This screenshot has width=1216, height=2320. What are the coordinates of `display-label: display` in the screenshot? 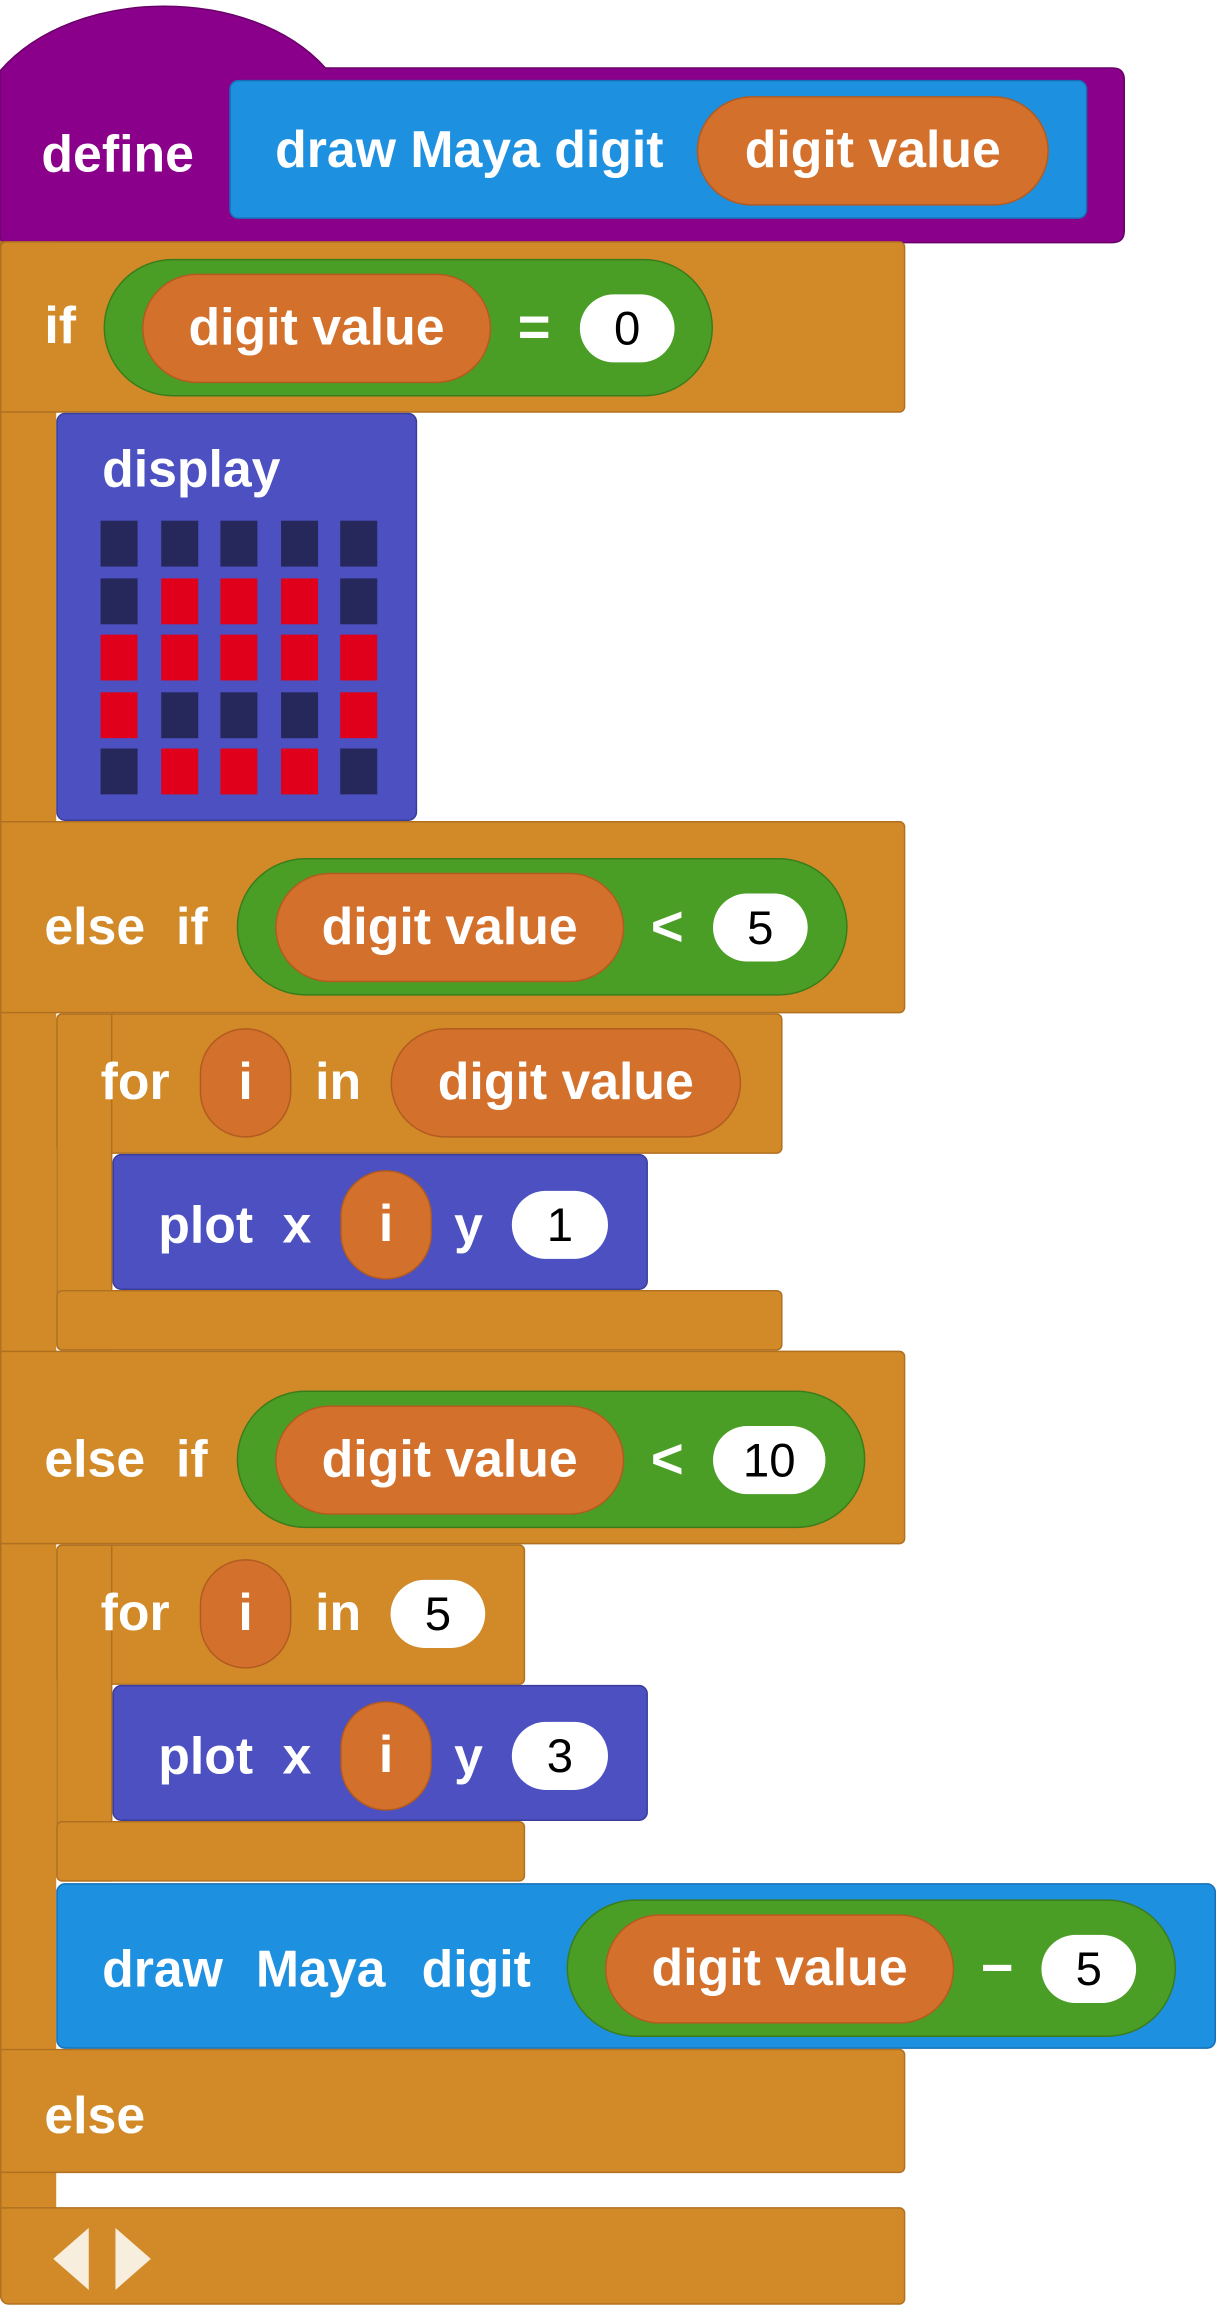 It's located at (191, 469).